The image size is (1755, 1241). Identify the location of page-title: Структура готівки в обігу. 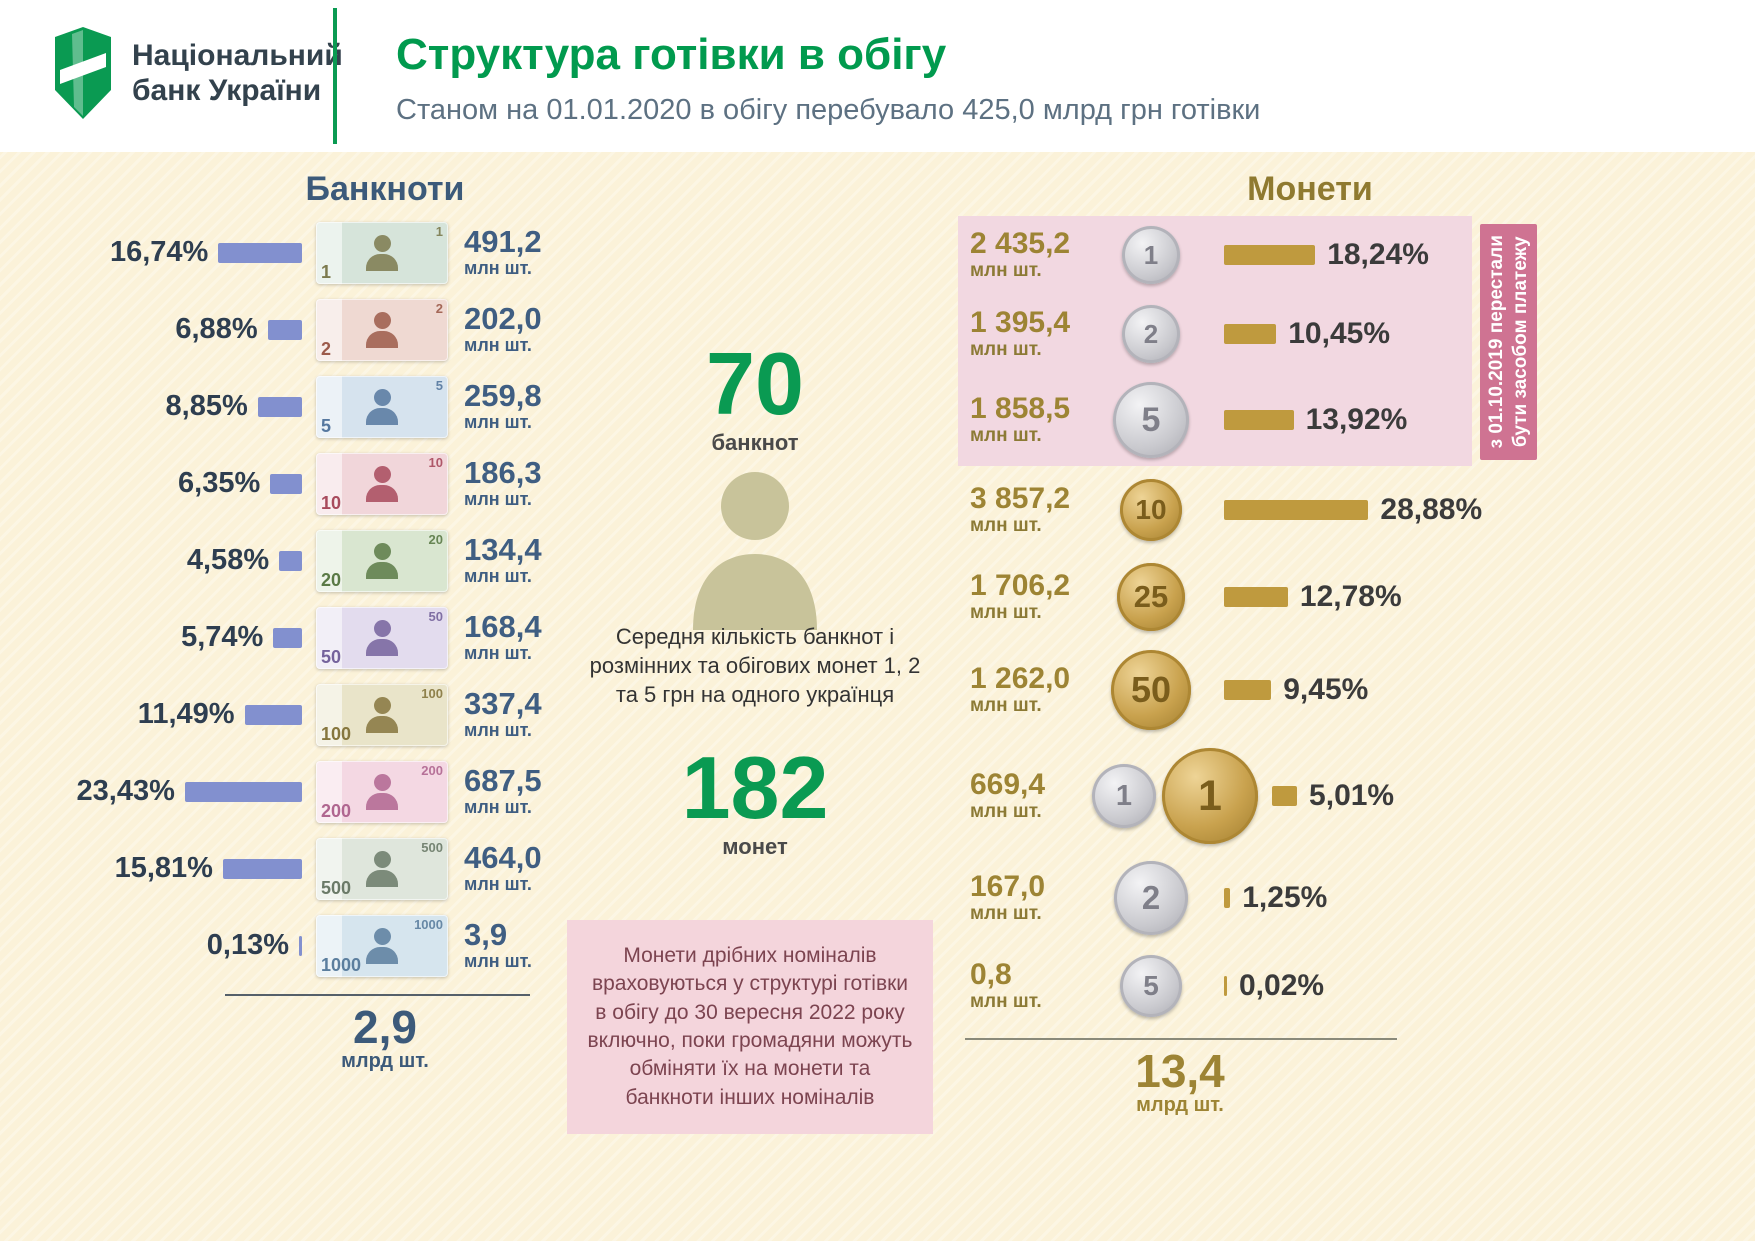
(671, 54).